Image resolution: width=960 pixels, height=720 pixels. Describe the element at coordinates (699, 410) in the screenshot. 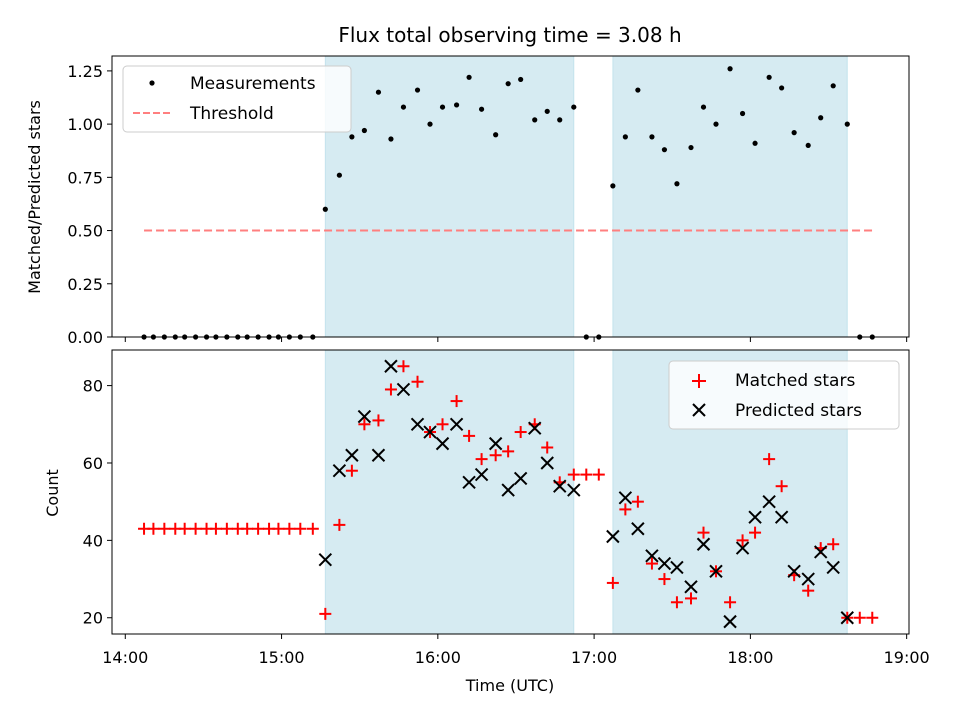

I see `predicted-legend-marker` at that location.